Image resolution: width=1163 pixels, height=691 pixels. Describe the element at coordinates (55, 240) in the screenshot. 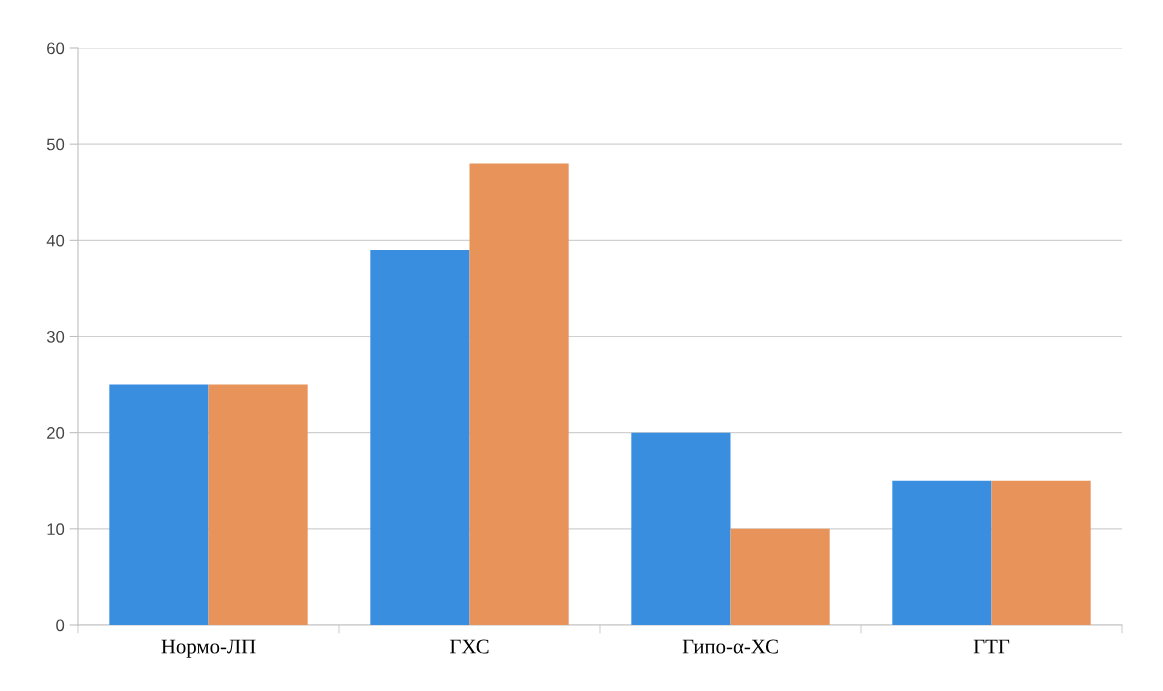

I see `y-tick-label: 40` at that location.